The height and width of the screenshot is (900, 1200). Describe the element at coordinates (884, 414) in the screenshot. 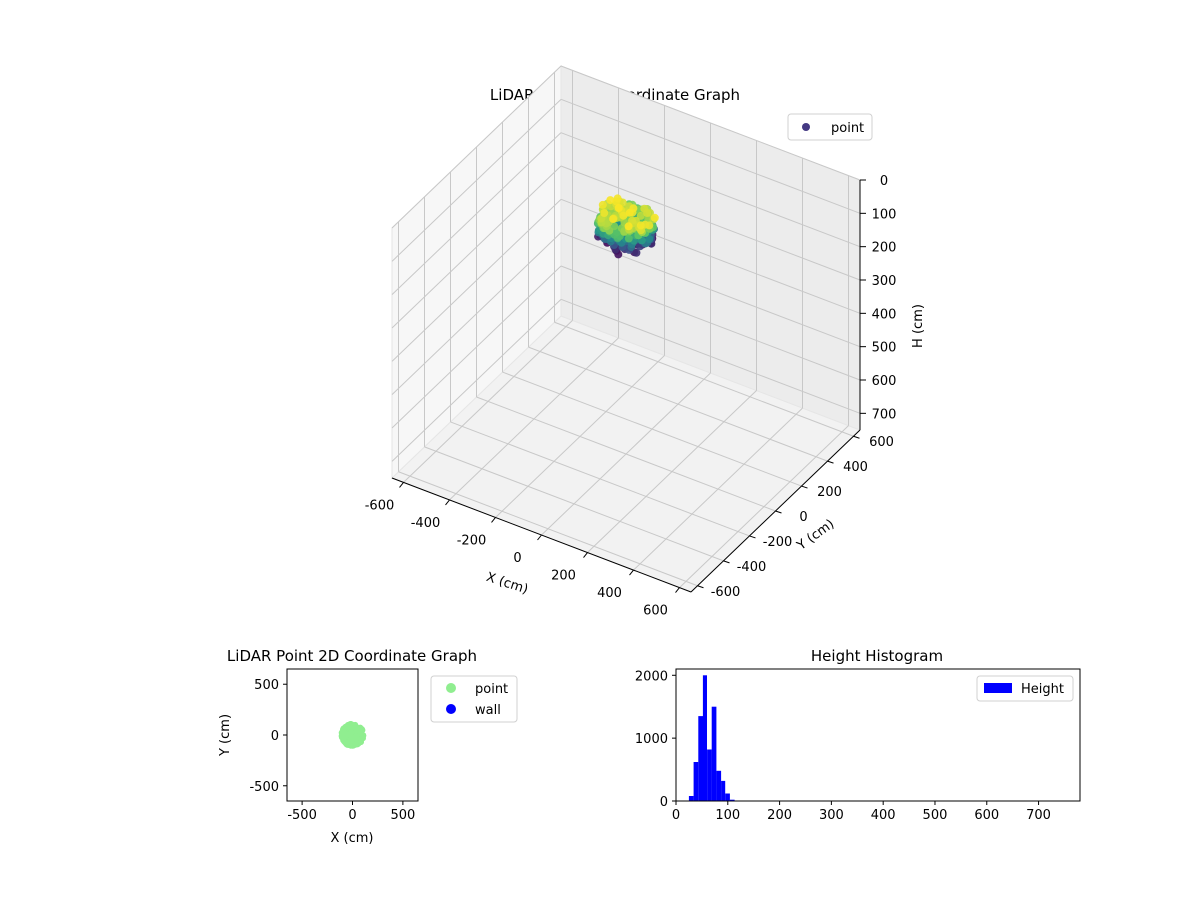

I see `z-tick-label-3d: 700` at that location.